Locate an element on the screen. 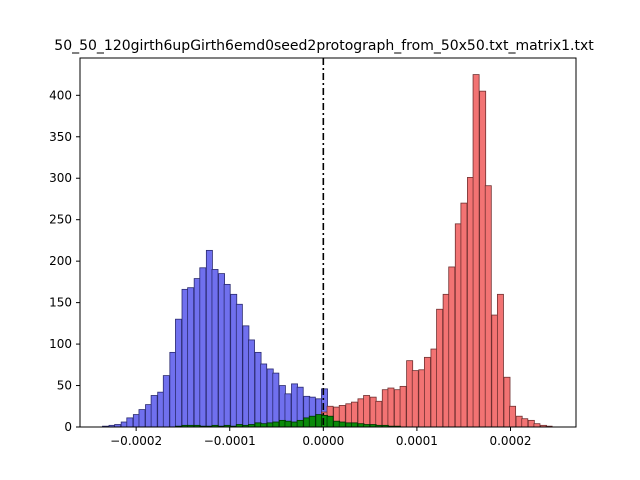 The width and height of the screenshot is (640, 480). x-tick-label: −0.0001 is located at coordinates (230, 441).